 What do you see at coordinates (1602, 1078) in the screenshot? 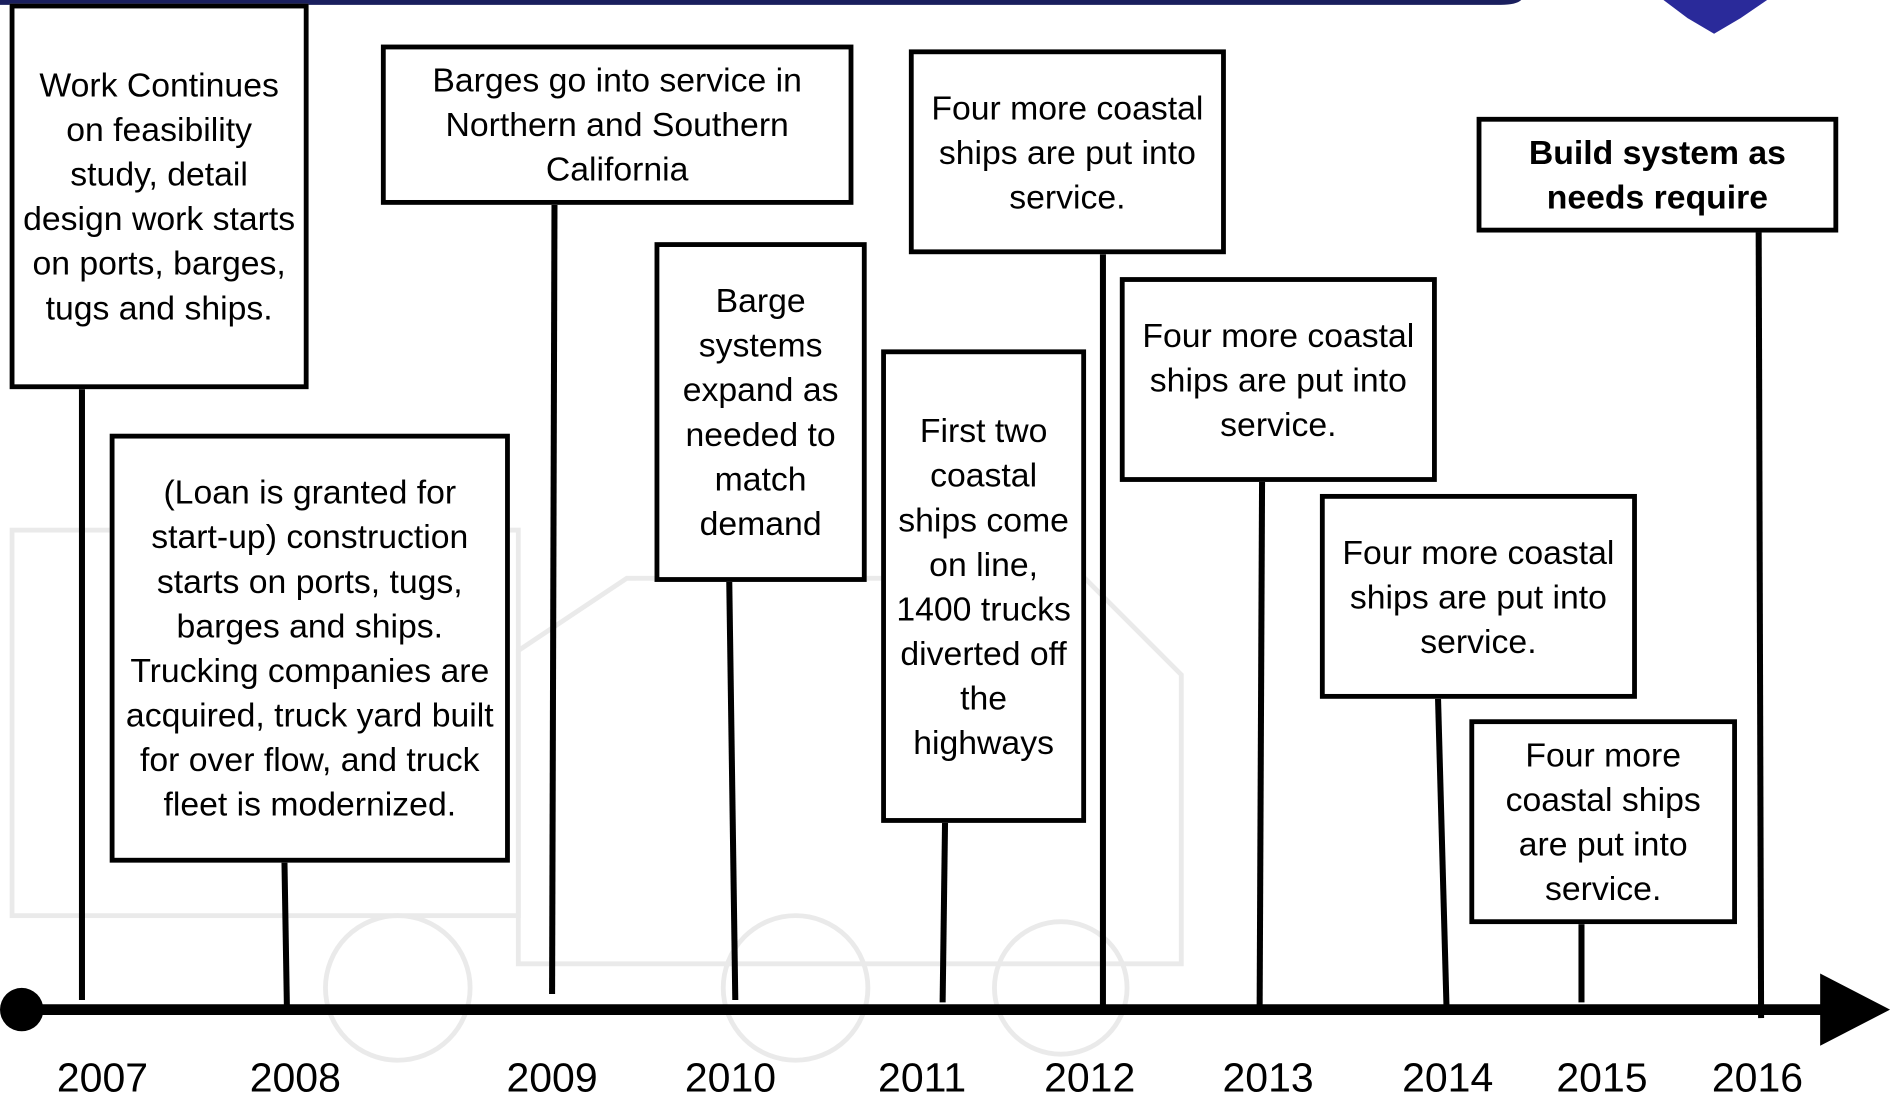
I see `year-label: 2015` at bounding box center [1602, 1078].